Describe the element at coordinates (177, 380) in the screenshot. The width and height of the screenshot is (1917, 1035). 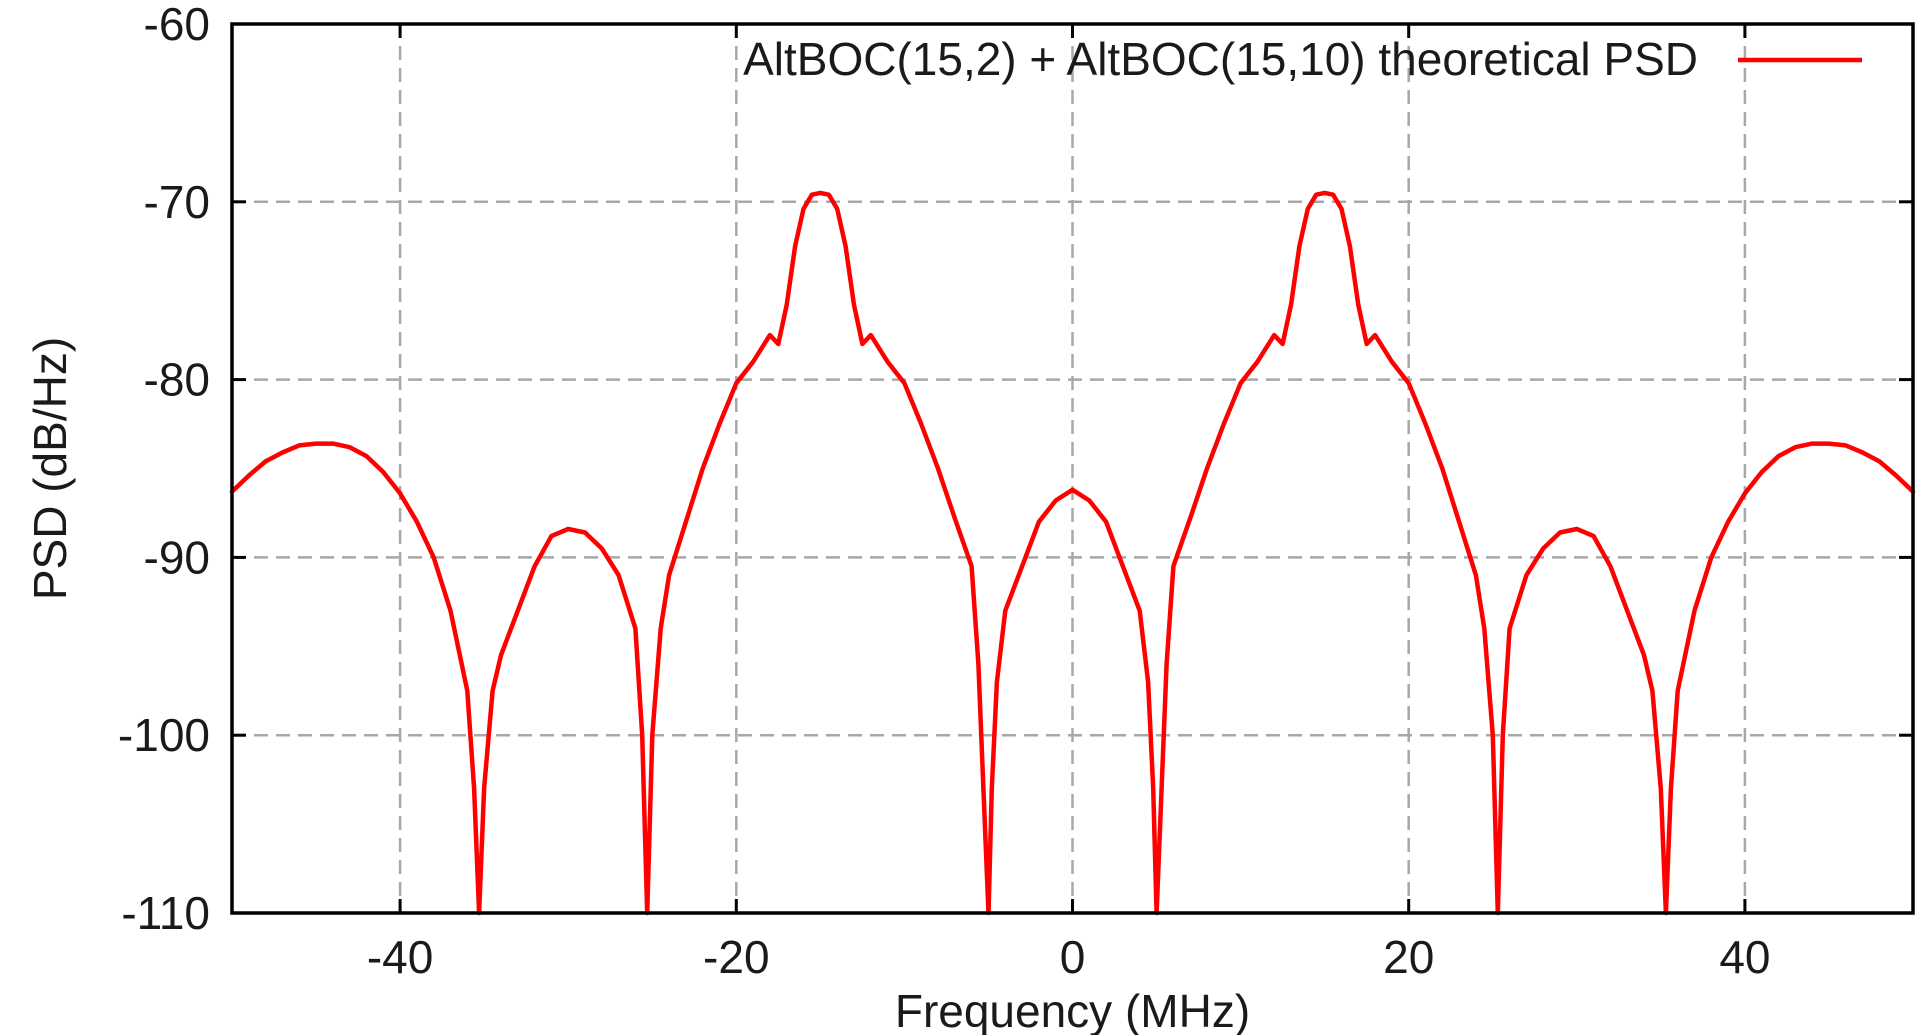
I see `y-tick-label: -80` at that location.